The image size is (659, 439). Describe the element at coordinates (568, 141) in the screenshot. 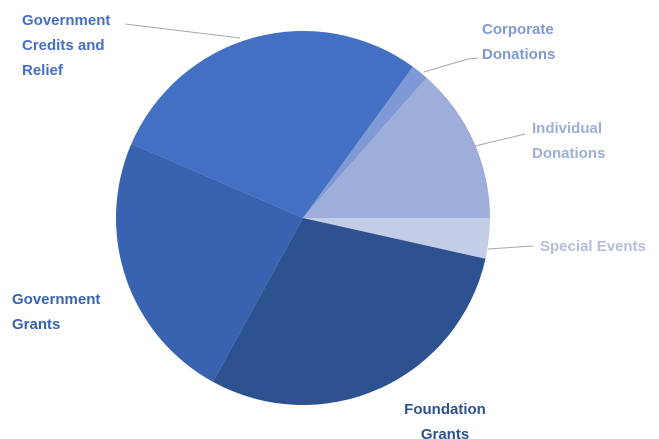

I see `slice-label: Individual Donations` at that location.